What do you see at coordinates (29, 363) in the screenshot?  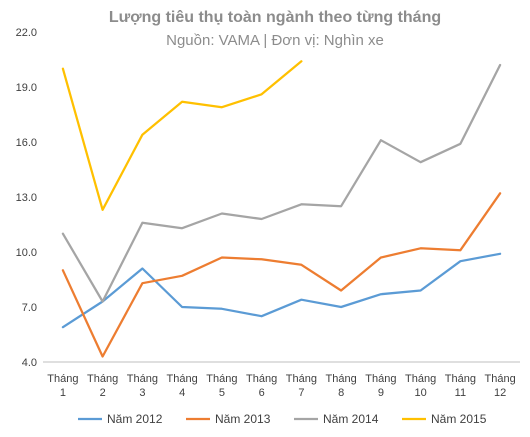 I see `y-tick-label: 4.0` at bounding box center [29, 363].